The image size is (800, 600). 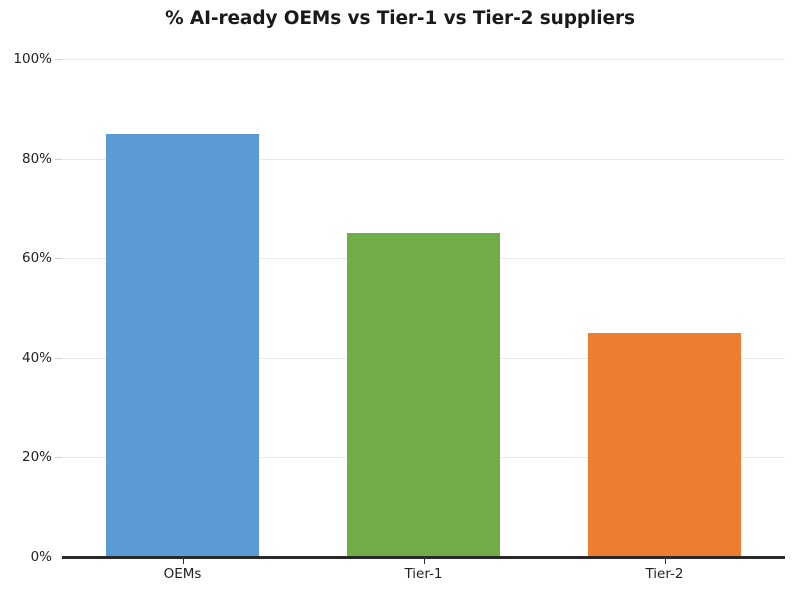 I want to click on y-tick-label: 100%, so click(x=32, y=59).